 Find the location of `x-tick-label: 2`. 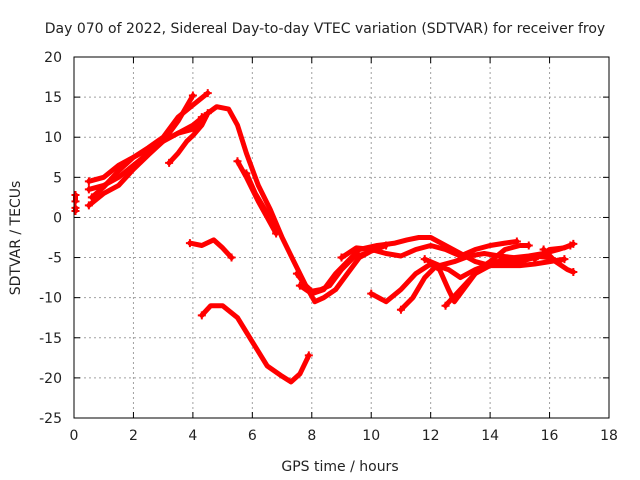

x-tick-label: 2 is located at coordinates (133, 436).